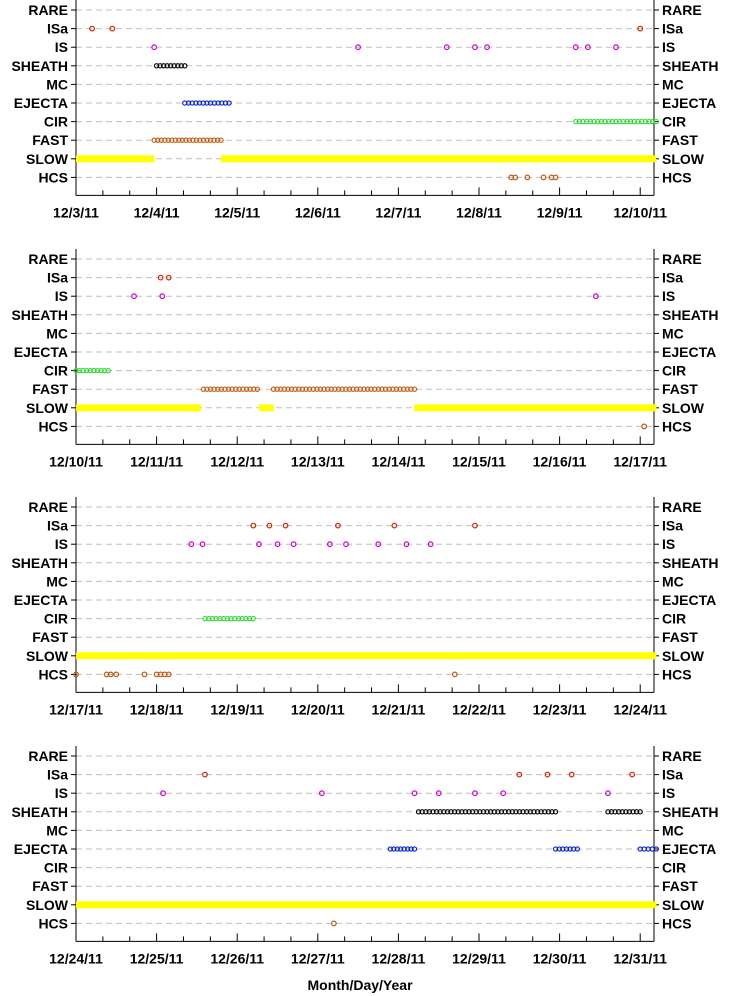  What do you see at coordinates (640, 212) in the screenshot?
I see `x-tick-label: 12/10/11` at bounding box center [640, 212].